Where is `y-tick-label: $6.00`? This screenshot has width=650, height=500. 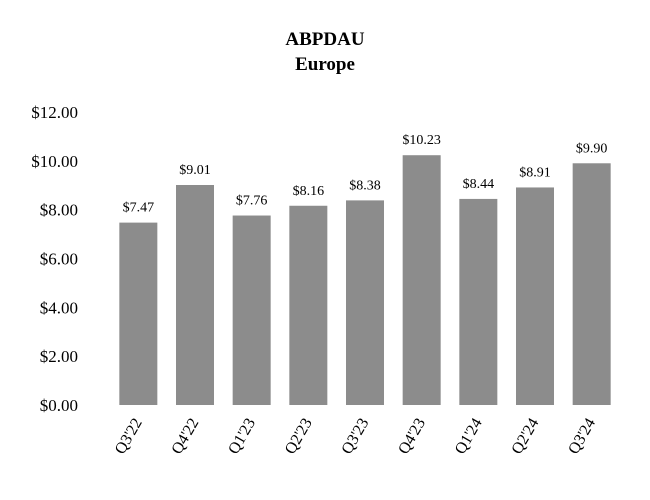
y-tick-label: $6.00 is located at coordinates (59, 259).